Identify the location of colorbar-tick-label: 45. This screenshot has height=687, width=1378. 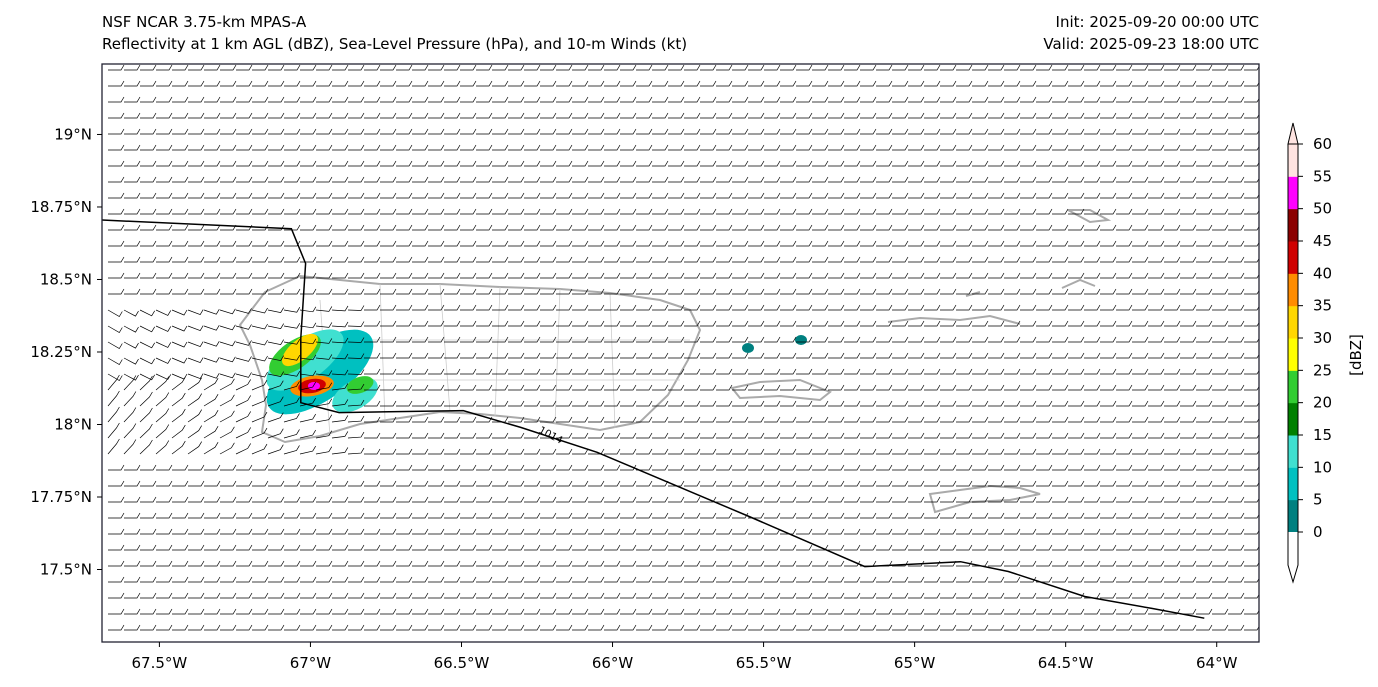
(1322, 241).